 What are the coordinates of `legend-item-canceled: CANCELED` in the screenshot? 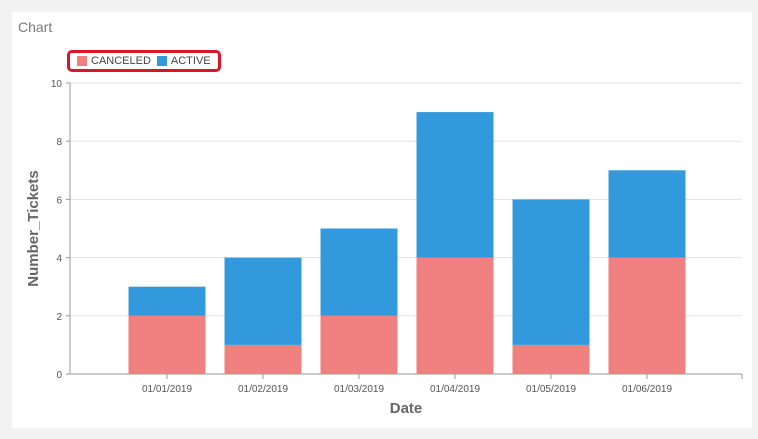 It's located at (114, 61).